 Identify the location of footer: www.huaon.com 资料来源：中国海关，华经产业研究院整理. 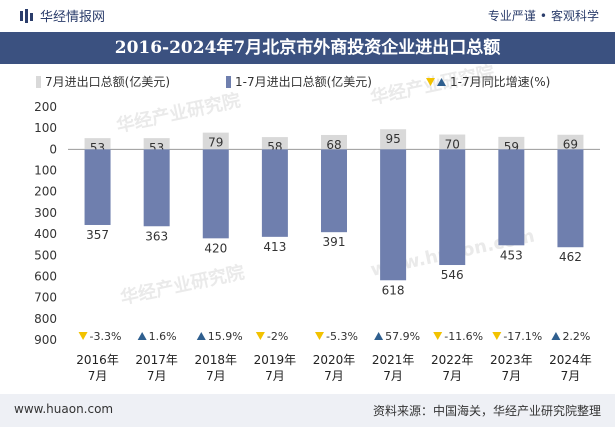
(307, 410).